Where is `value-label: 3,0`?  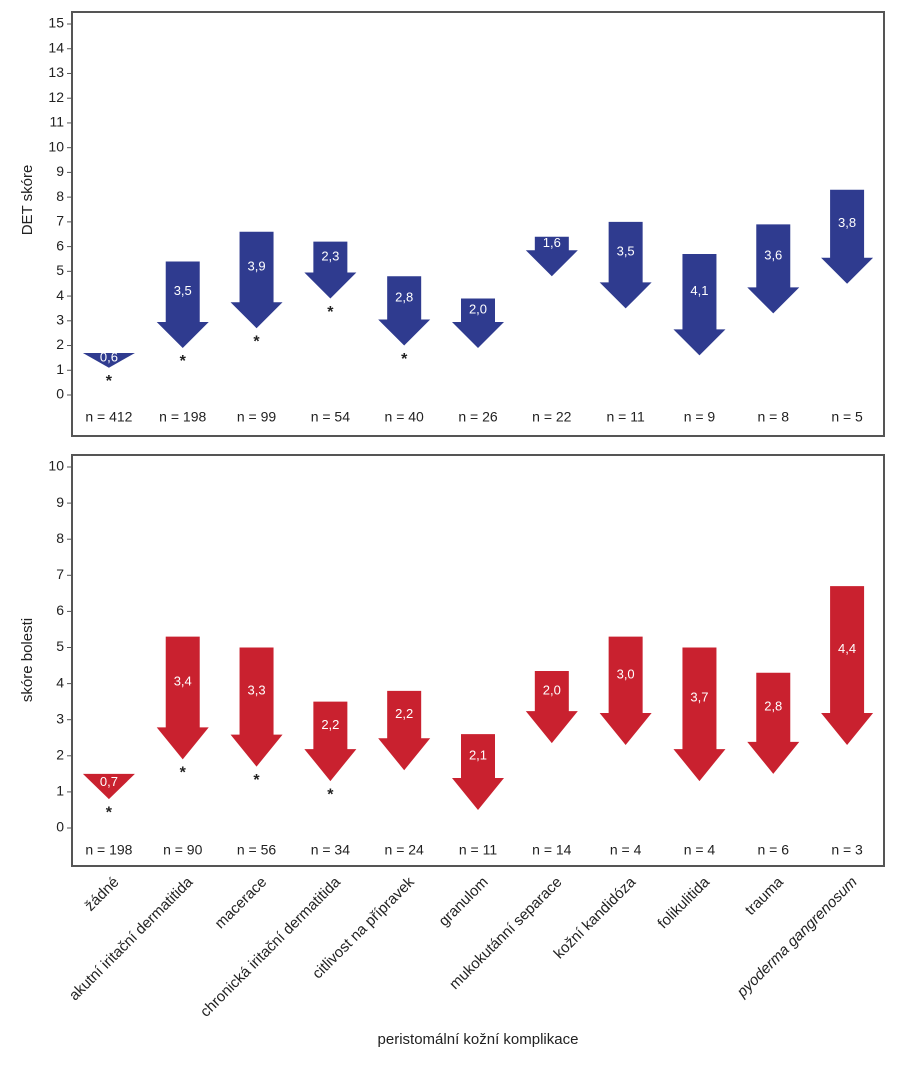 value-label: 3,0 is located at coordinates (626, 673).